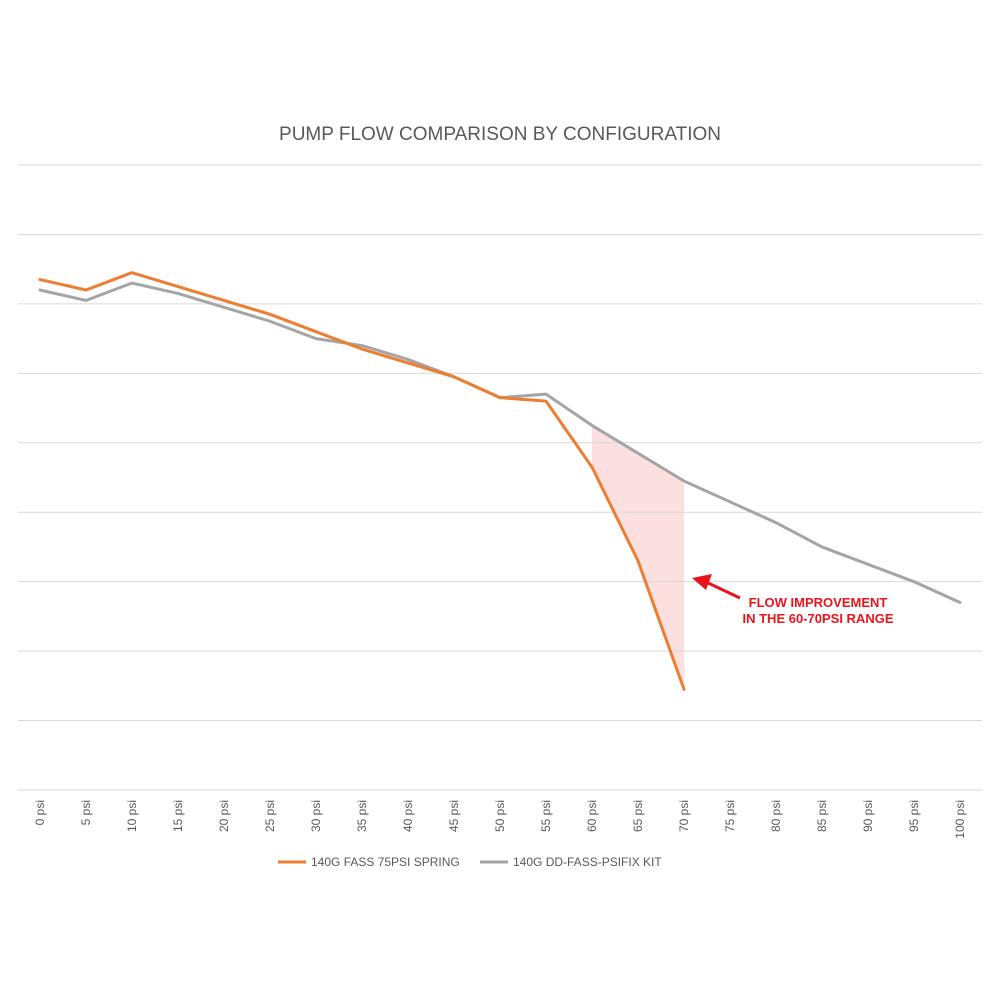 The height and width of the screenshot is (1000, 1000). Describe the element at coordinates (362, 816) in the screenshot. I see `x-tick-label: 35 psi` at that location.